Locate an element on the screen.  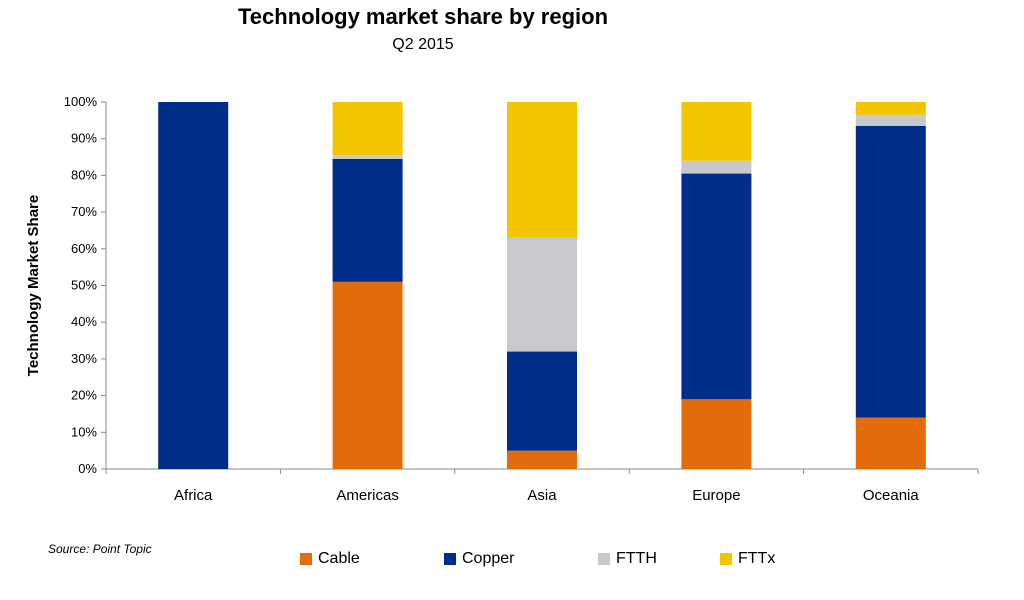
bar-fttx-oceania is located at coordinates (890, 108).